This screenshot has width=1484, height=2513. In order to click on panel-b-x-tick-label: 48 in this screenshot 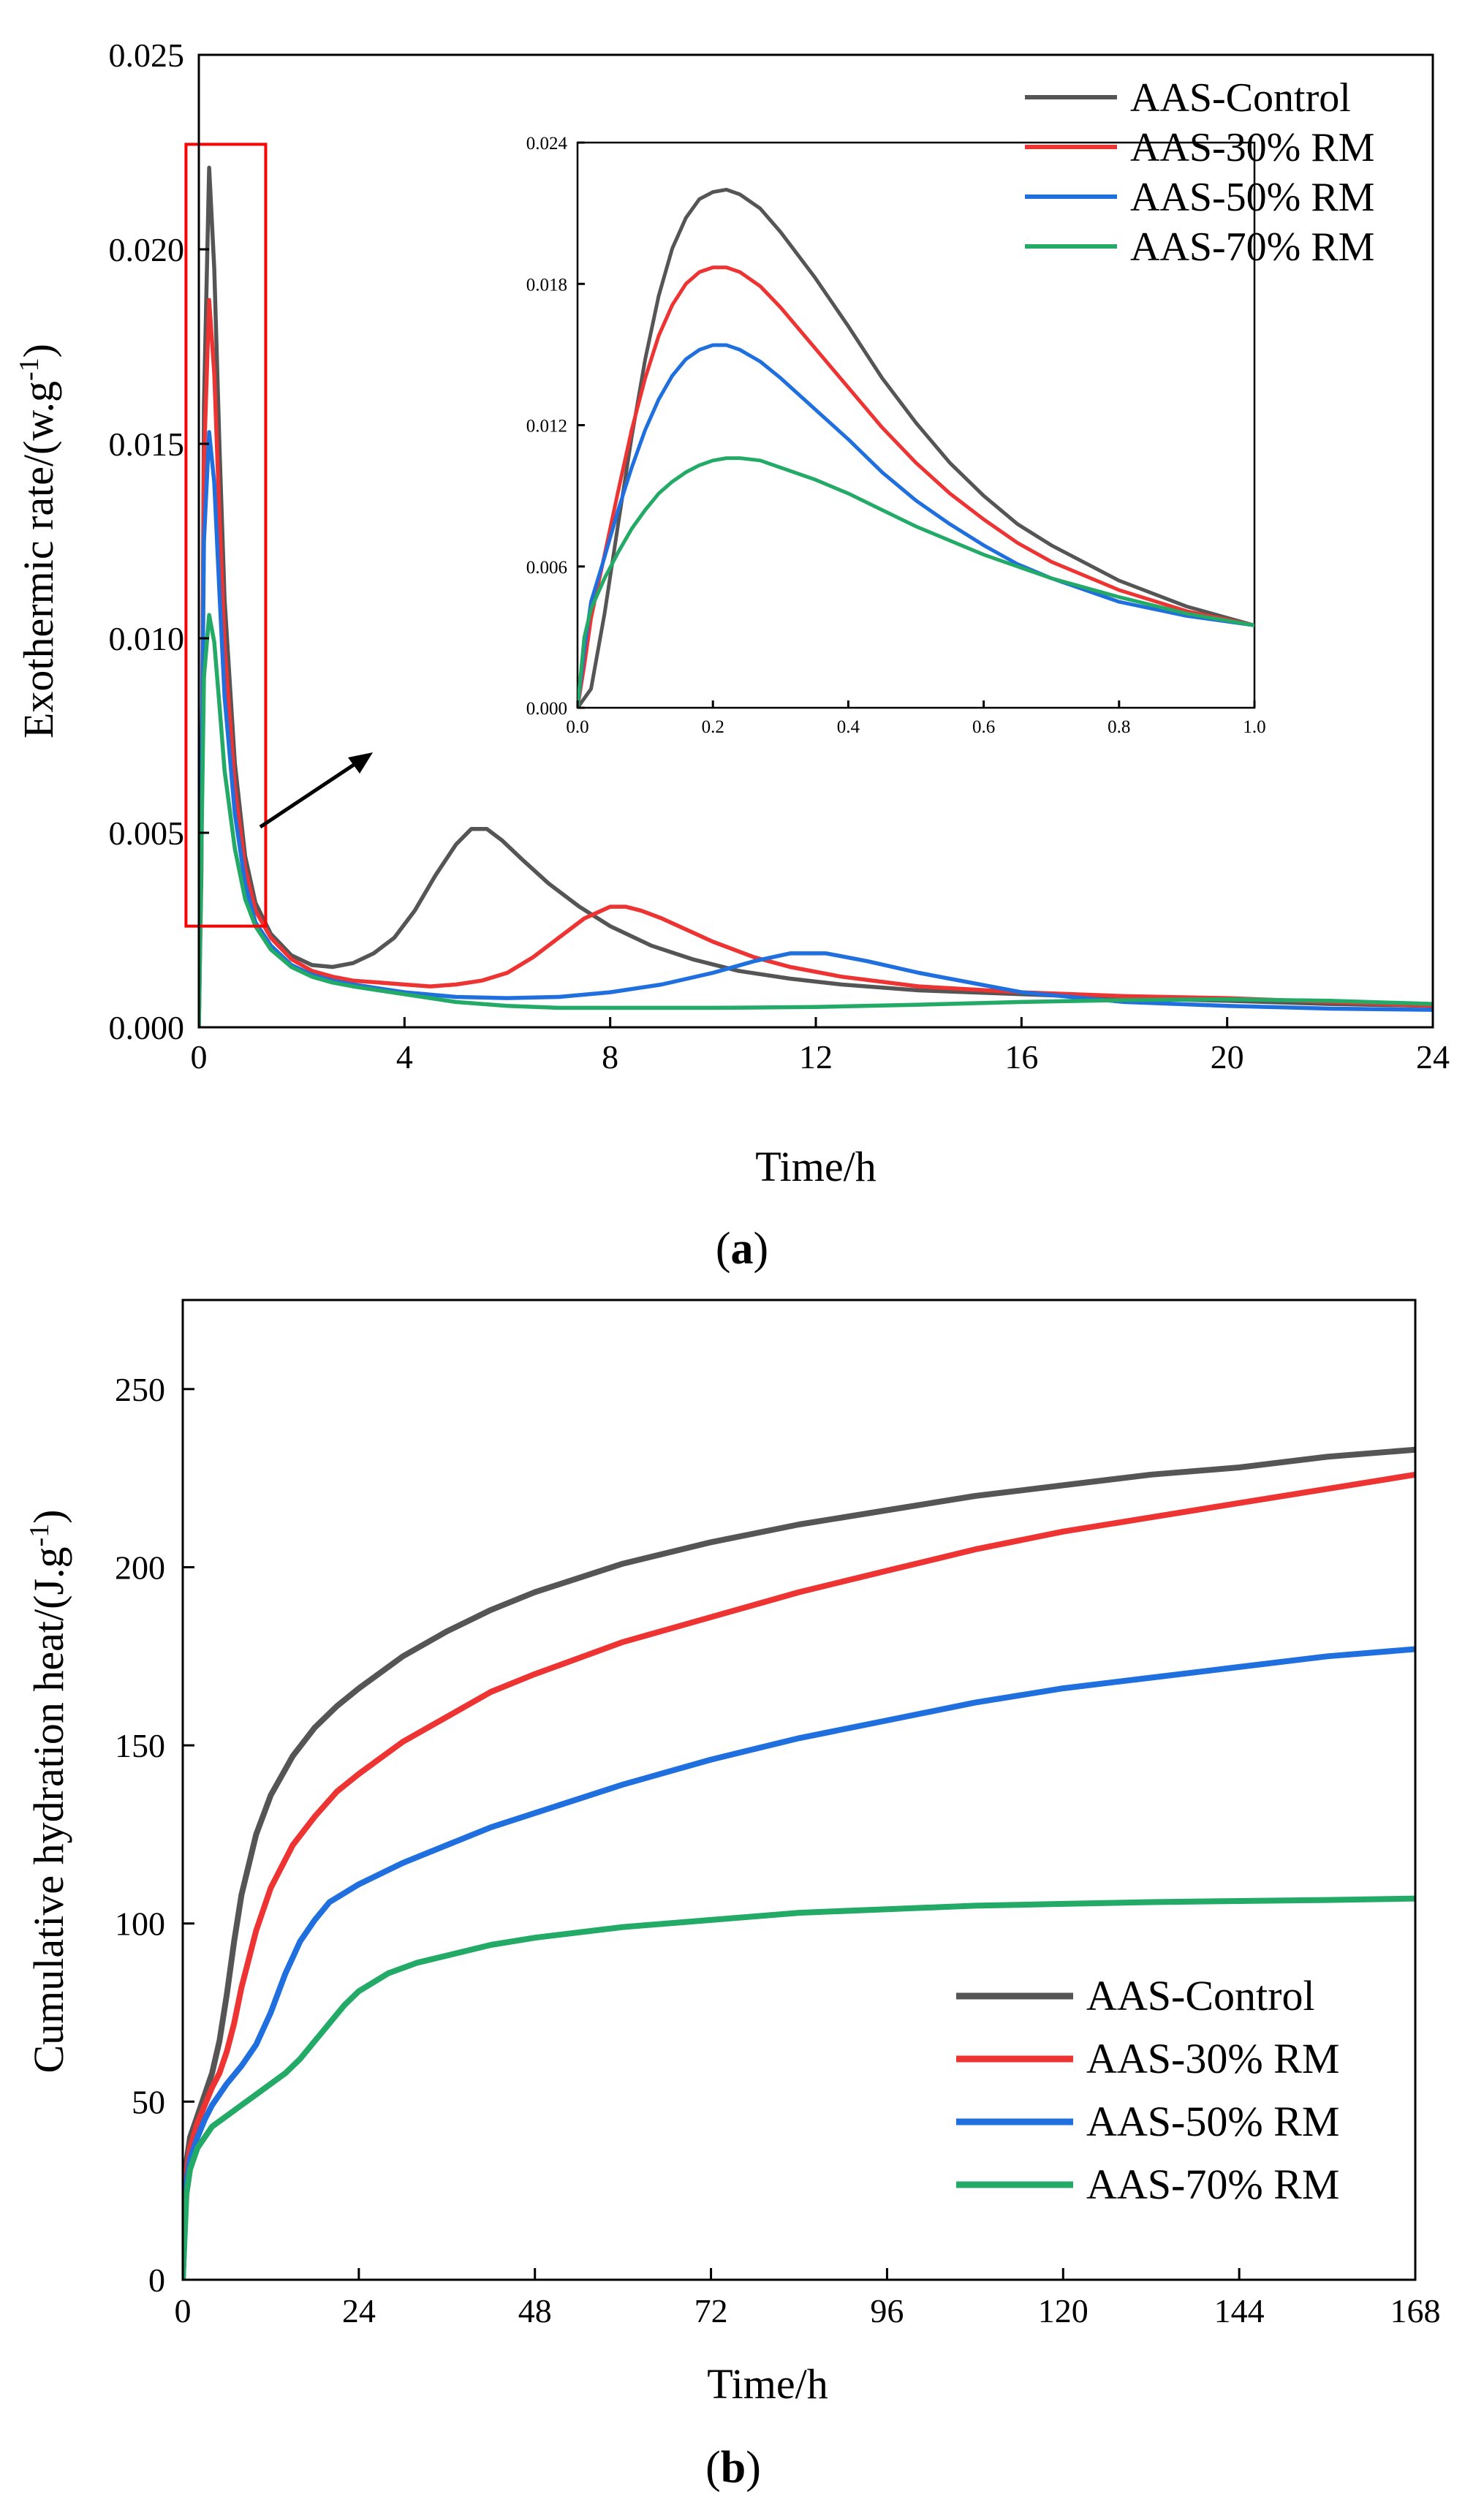, I will do `click(535, 2310)`.